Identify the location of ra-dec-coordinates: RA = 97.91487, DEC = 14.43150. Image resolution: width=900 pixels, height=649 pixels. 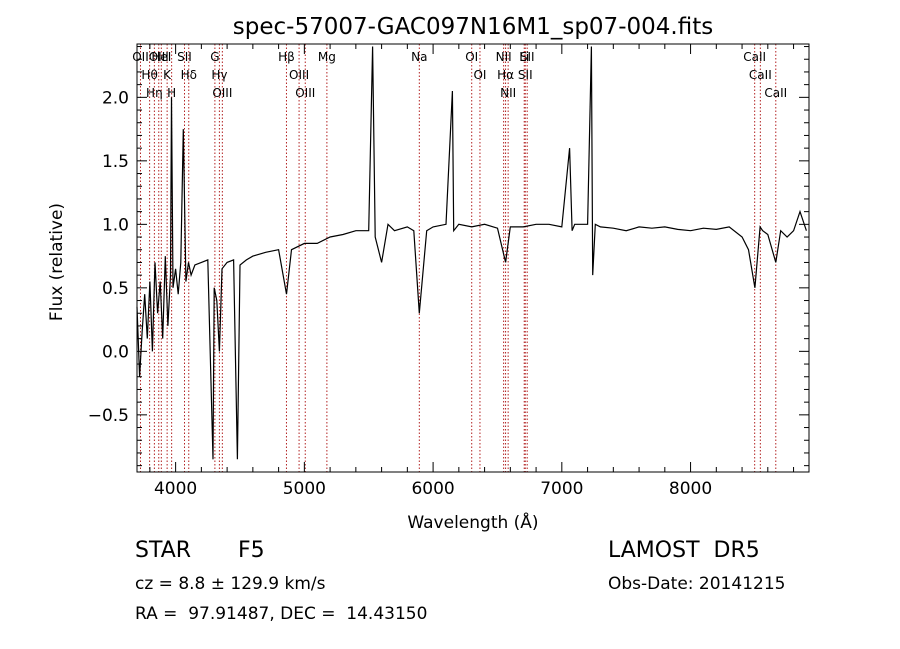
(281, 614).